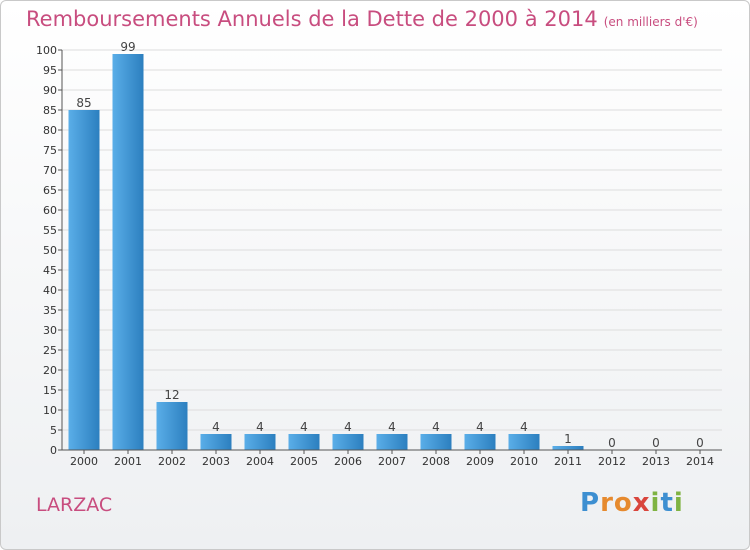 The width and height of the screenshot is (750, 550). Describe the element at coordinates (568, 448) in the screenshot. I see `bar-2011` at that location.